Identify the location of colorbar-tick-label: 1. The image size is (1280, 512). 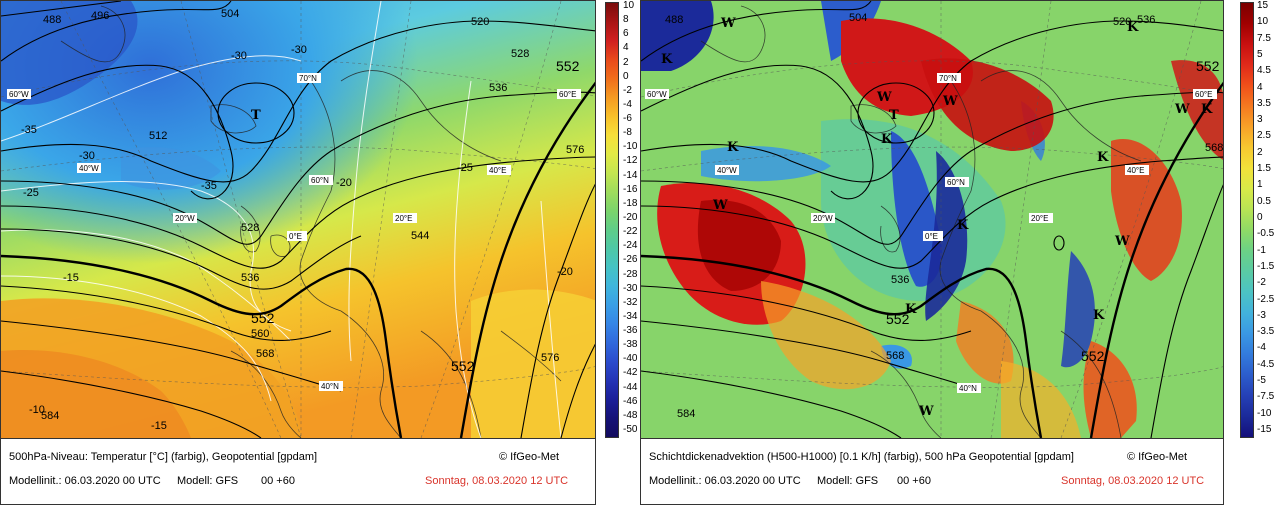
(1260, 185).